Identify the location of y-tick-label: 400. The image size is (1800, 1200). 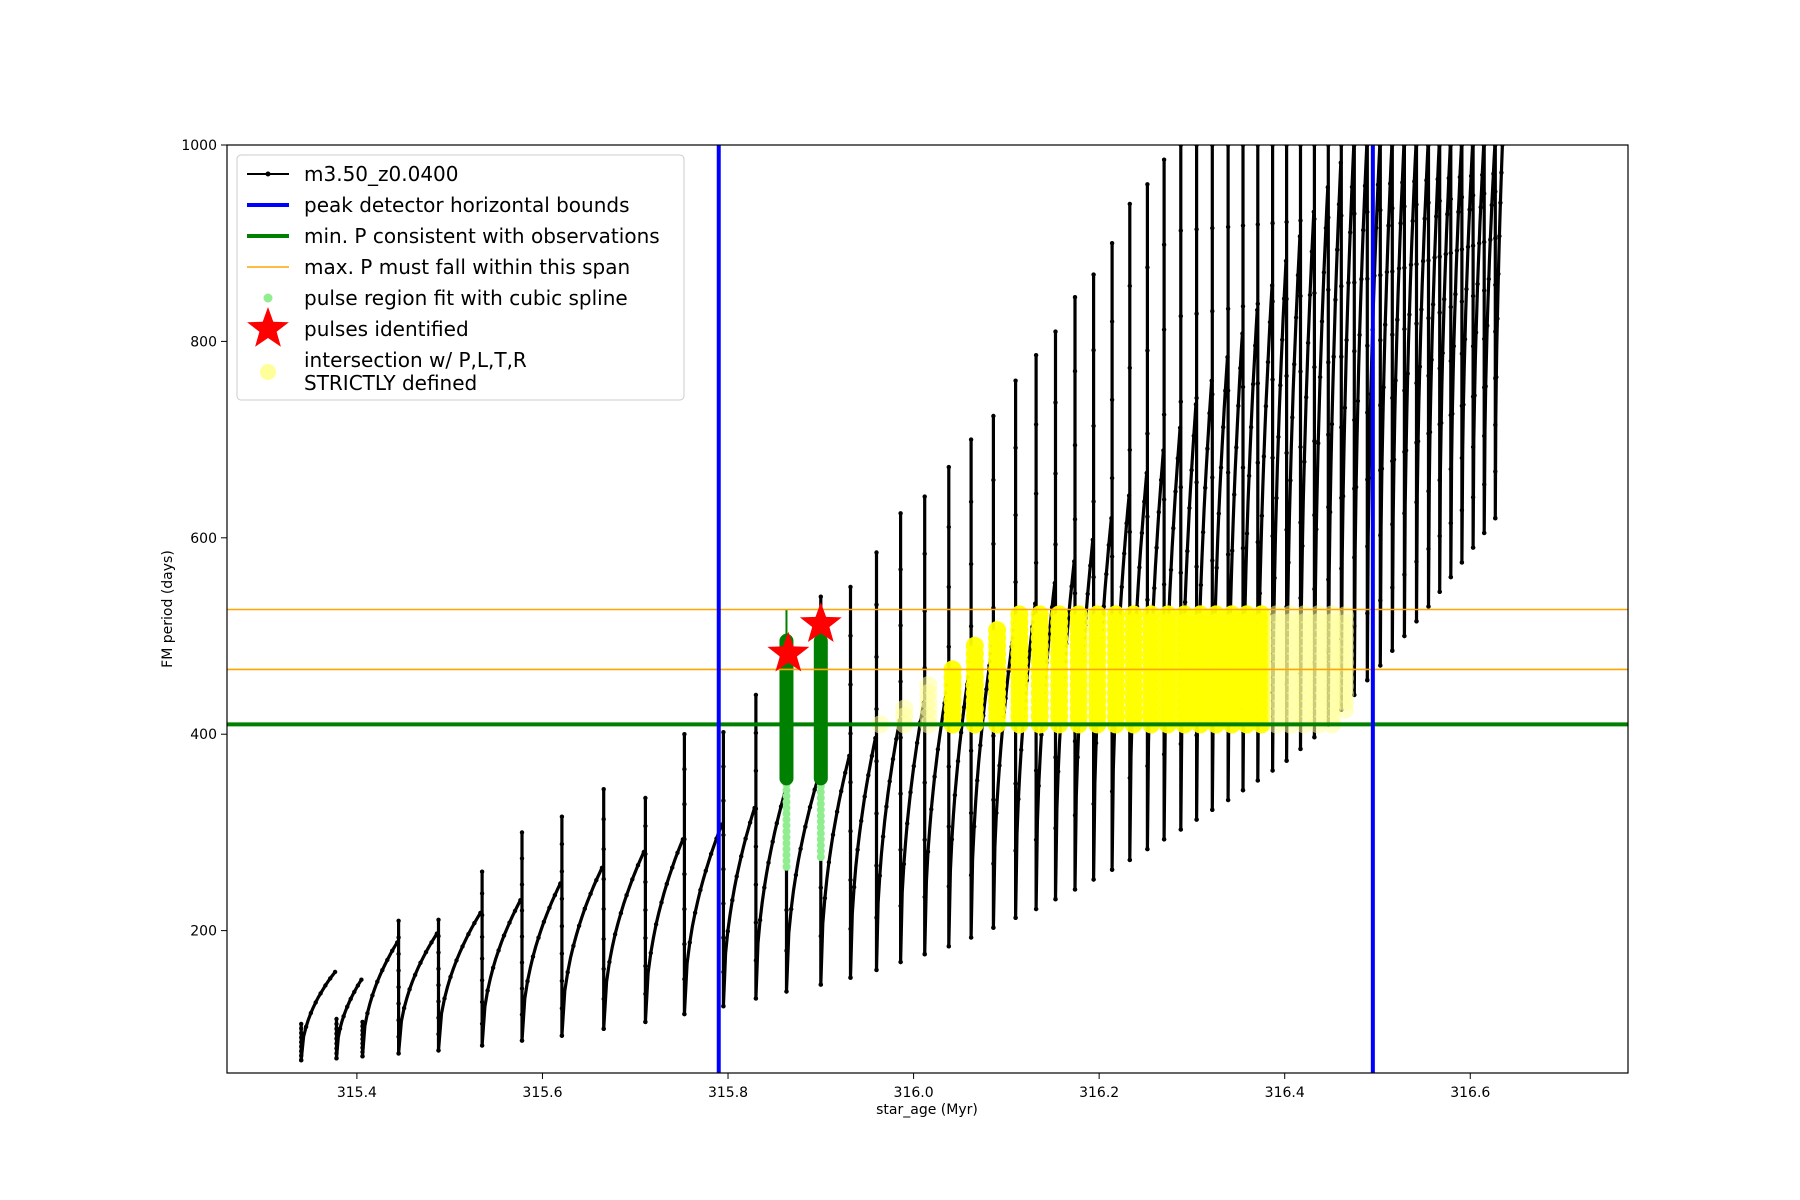
(203, 735).